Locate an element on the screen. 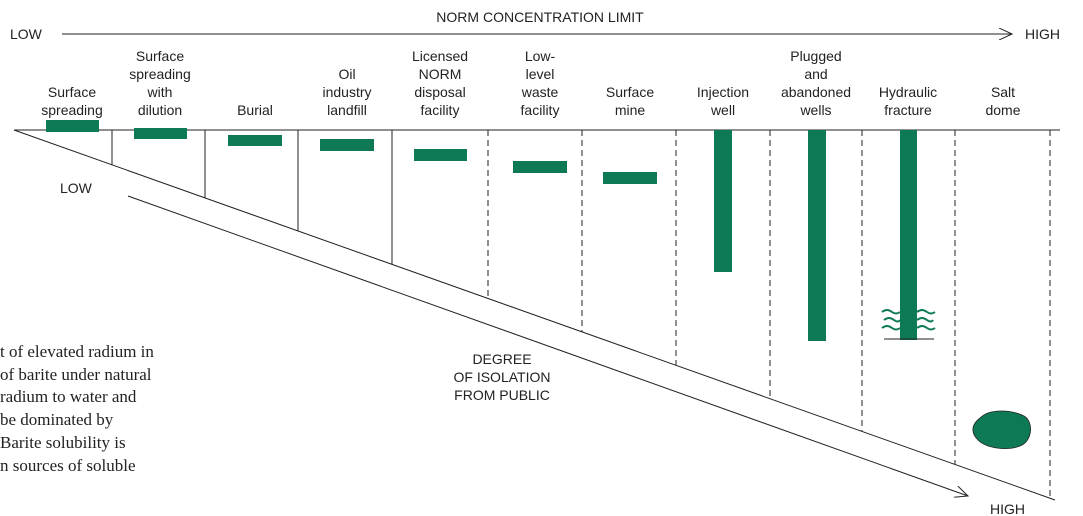 The image size is (1083, 516). isolation-title: DEGREE is located at coordinates (501, 359).